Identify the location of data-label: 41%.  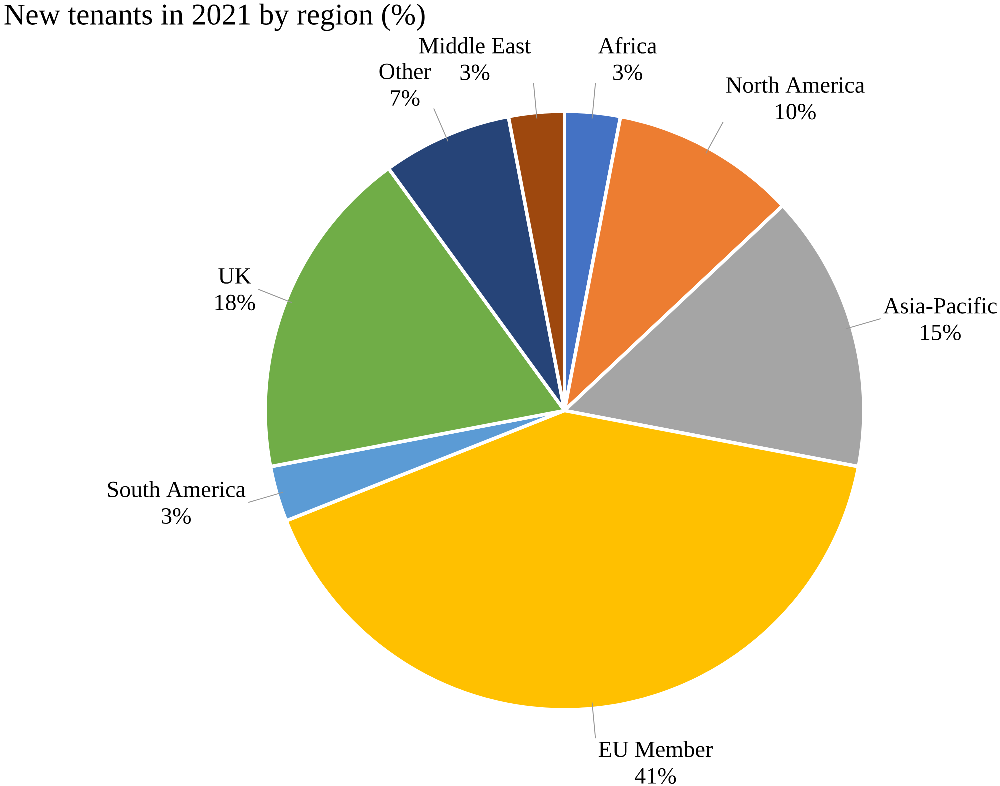
(655, 776).